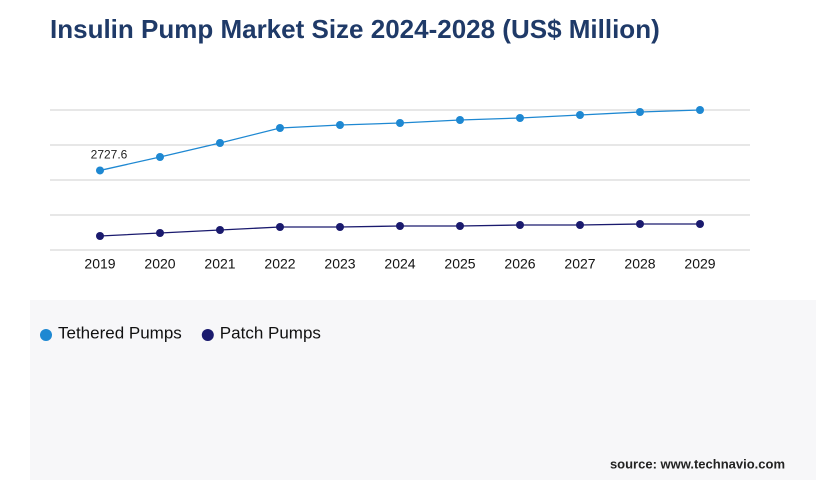 Image resolution: width=816 pixels, height=480 pixels. I want to click on data-label: 2727.6, so click(109, 155).